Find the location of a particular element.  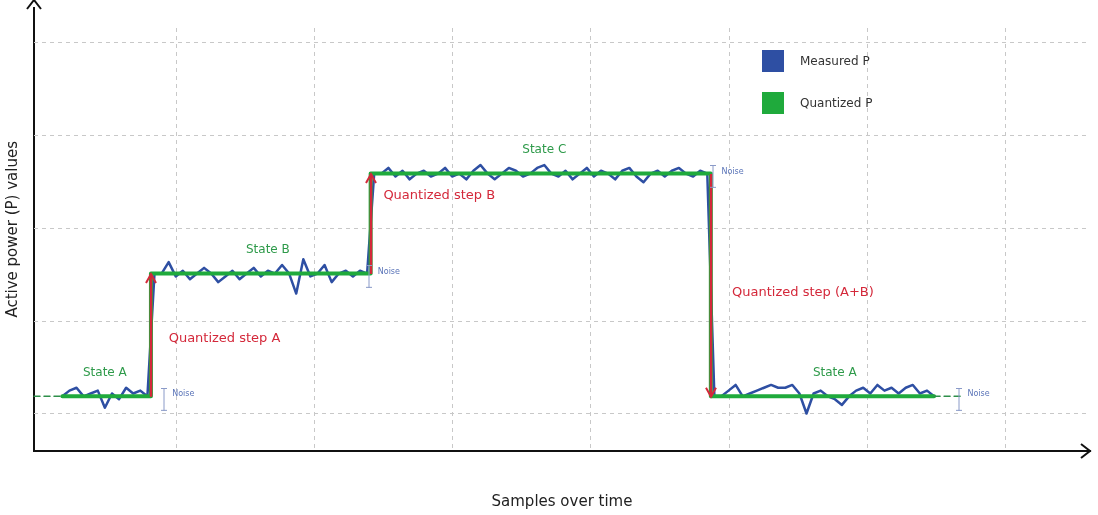

annotation: Quantized step (A+B) is located at coordinates (803, 292).